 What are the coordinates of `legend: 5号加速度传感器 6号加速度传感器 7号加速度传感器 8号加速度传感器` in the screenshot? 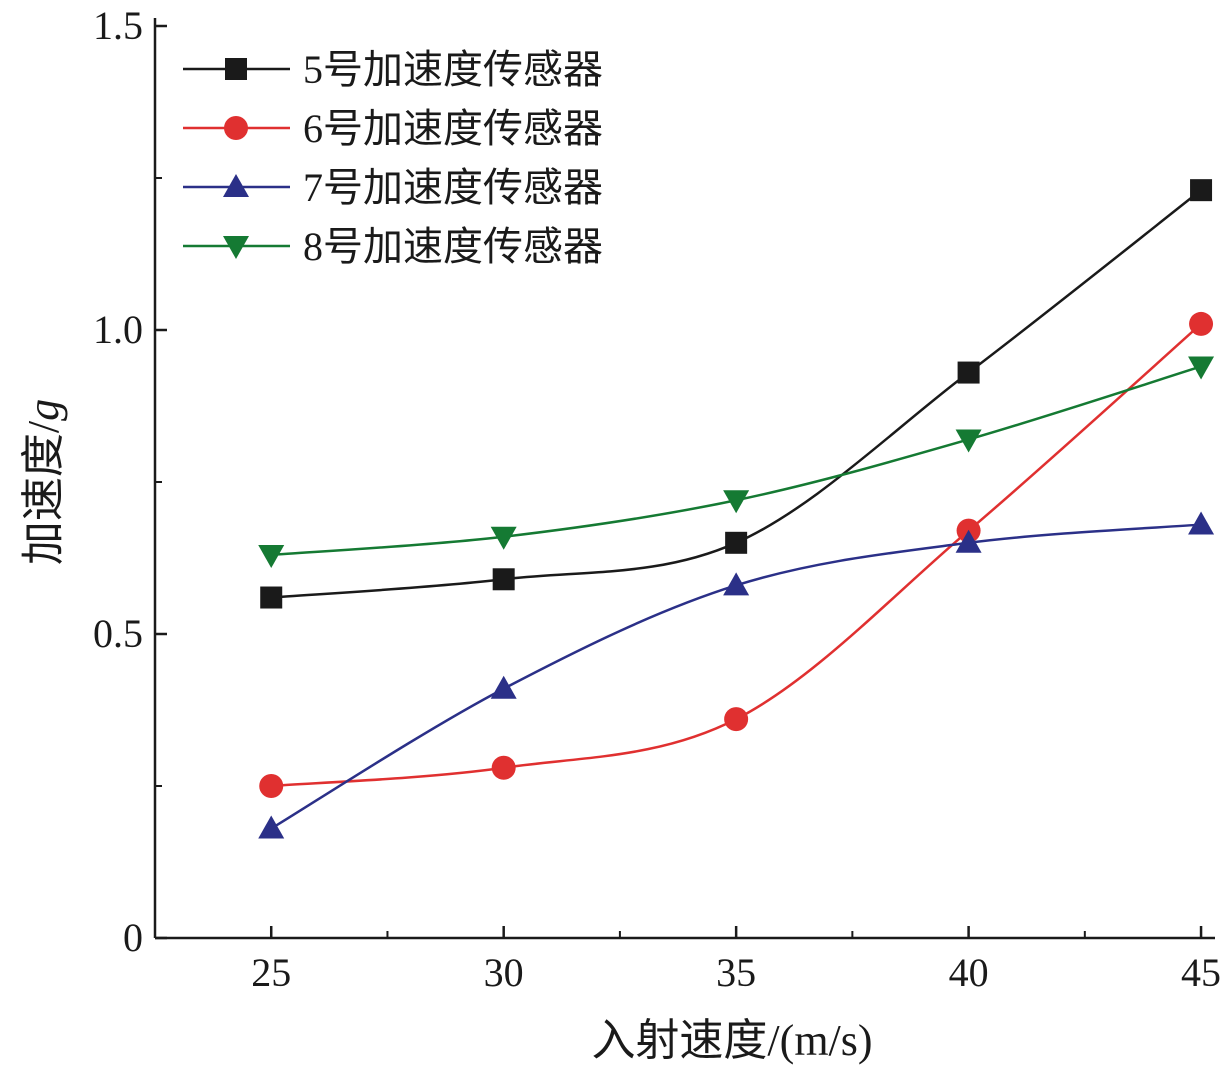 It's located at (393, 158).